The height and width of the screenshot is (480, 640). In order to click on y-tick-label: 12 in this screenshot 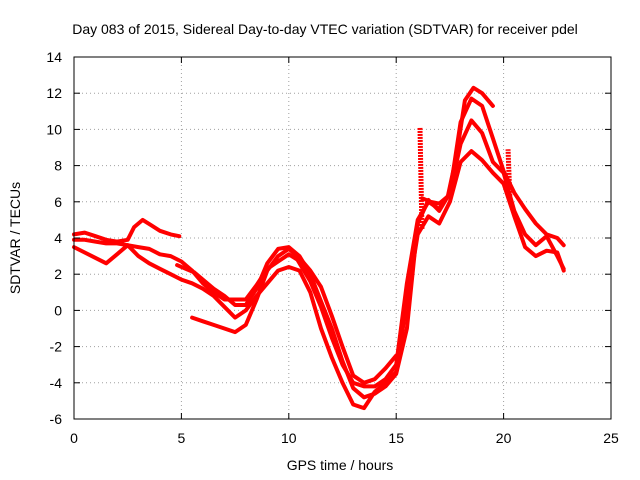, I will do `click(54, 93)`.